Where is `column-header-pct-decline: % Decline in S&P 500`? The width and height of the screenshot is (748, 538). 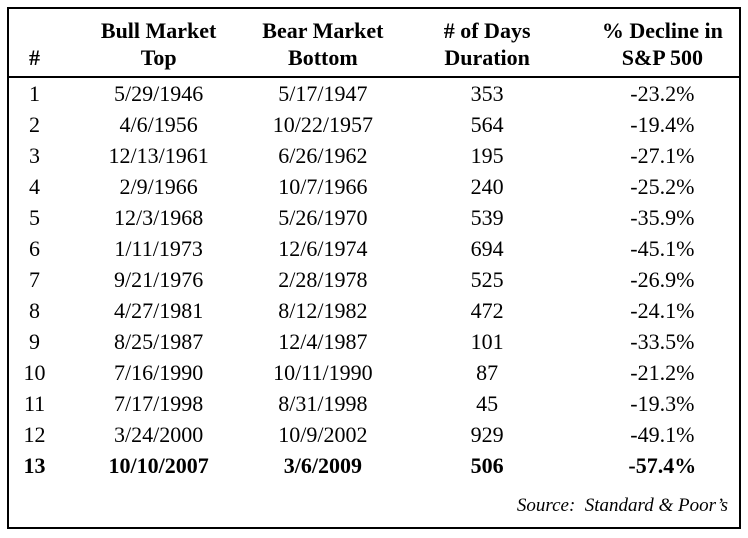
column-header-pct-decline: % Decline in S&P 500 is located at coordinates (662, 43).